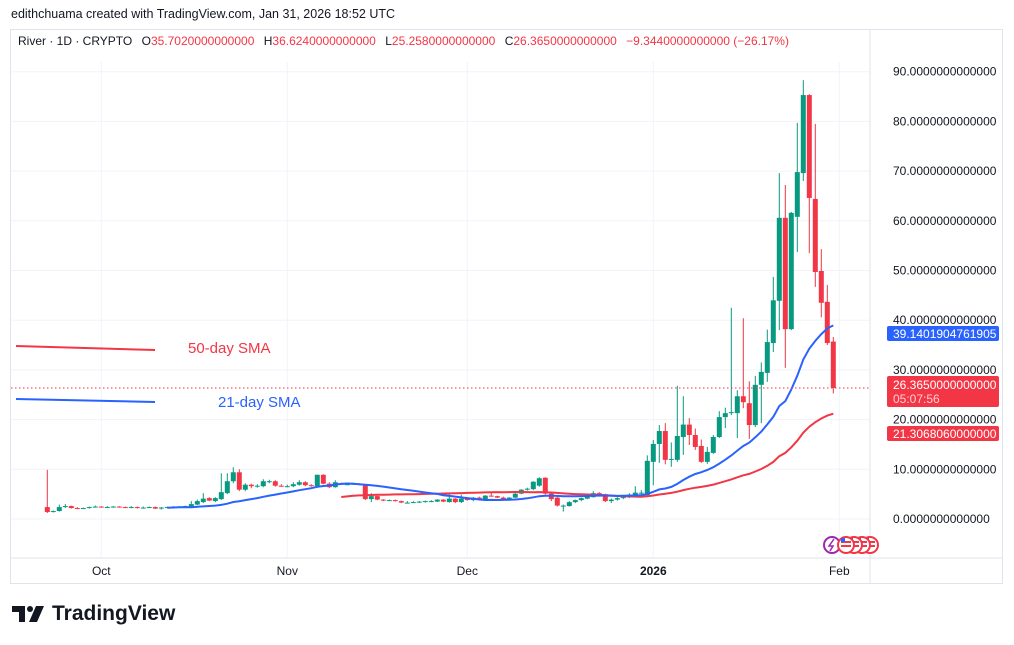  What do you see at coordinates (831, 545) in the screenshot?
I see `lightning-glyph` at bounding box center [831, 545].